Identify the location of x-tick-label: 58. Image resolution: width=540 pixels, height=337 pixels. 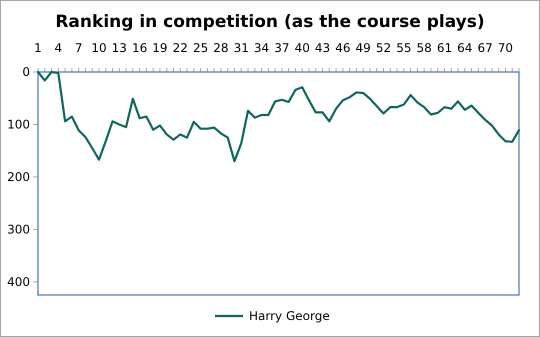
(424, 48).